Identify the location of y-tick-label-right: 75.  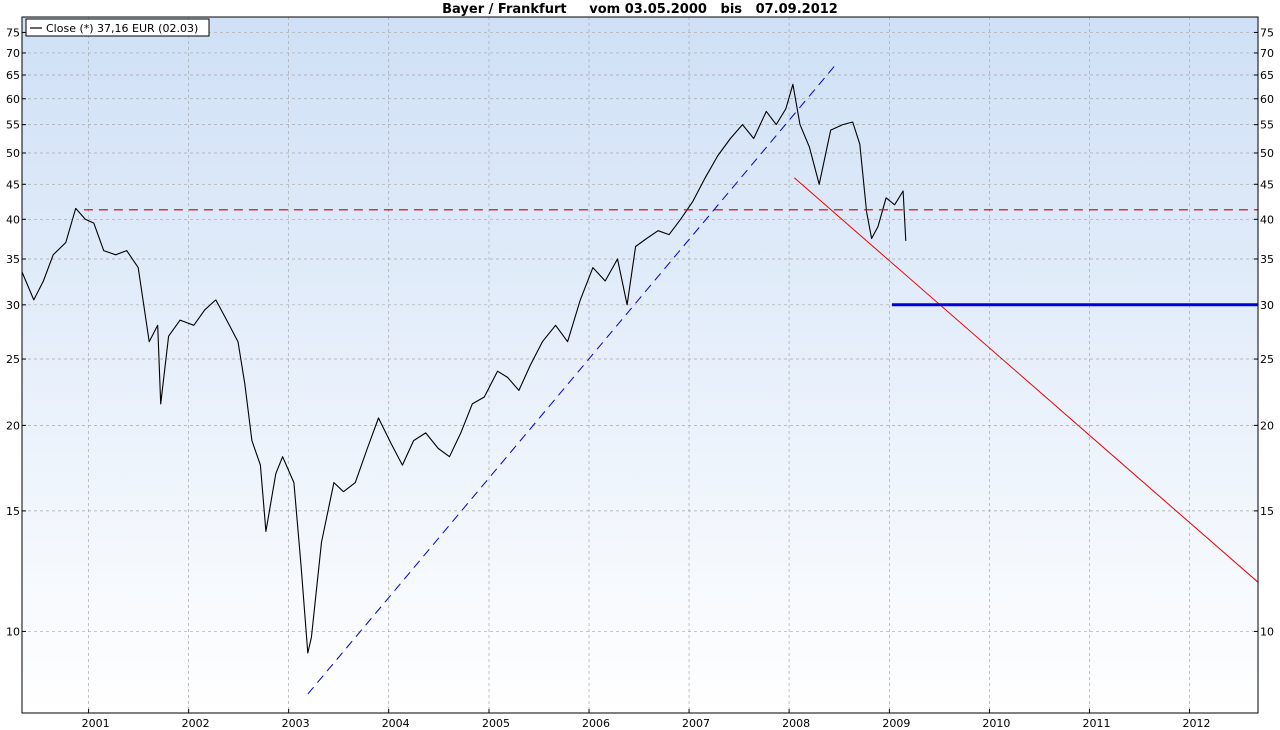
(1267, 32).